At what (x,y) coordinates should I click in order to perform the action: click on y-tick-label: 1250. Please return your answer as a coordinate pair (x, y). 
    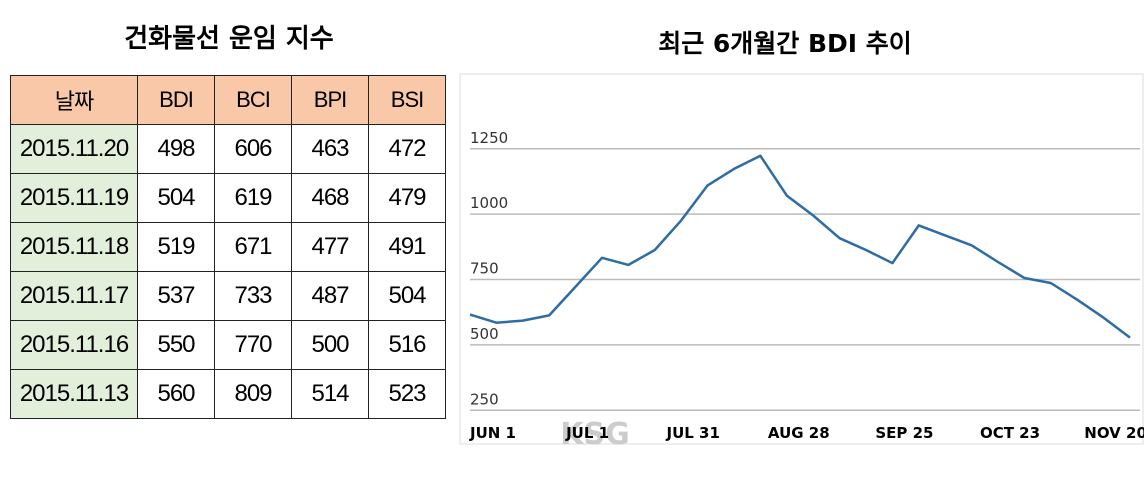
    Looking at the image, I should click on (489, 138).